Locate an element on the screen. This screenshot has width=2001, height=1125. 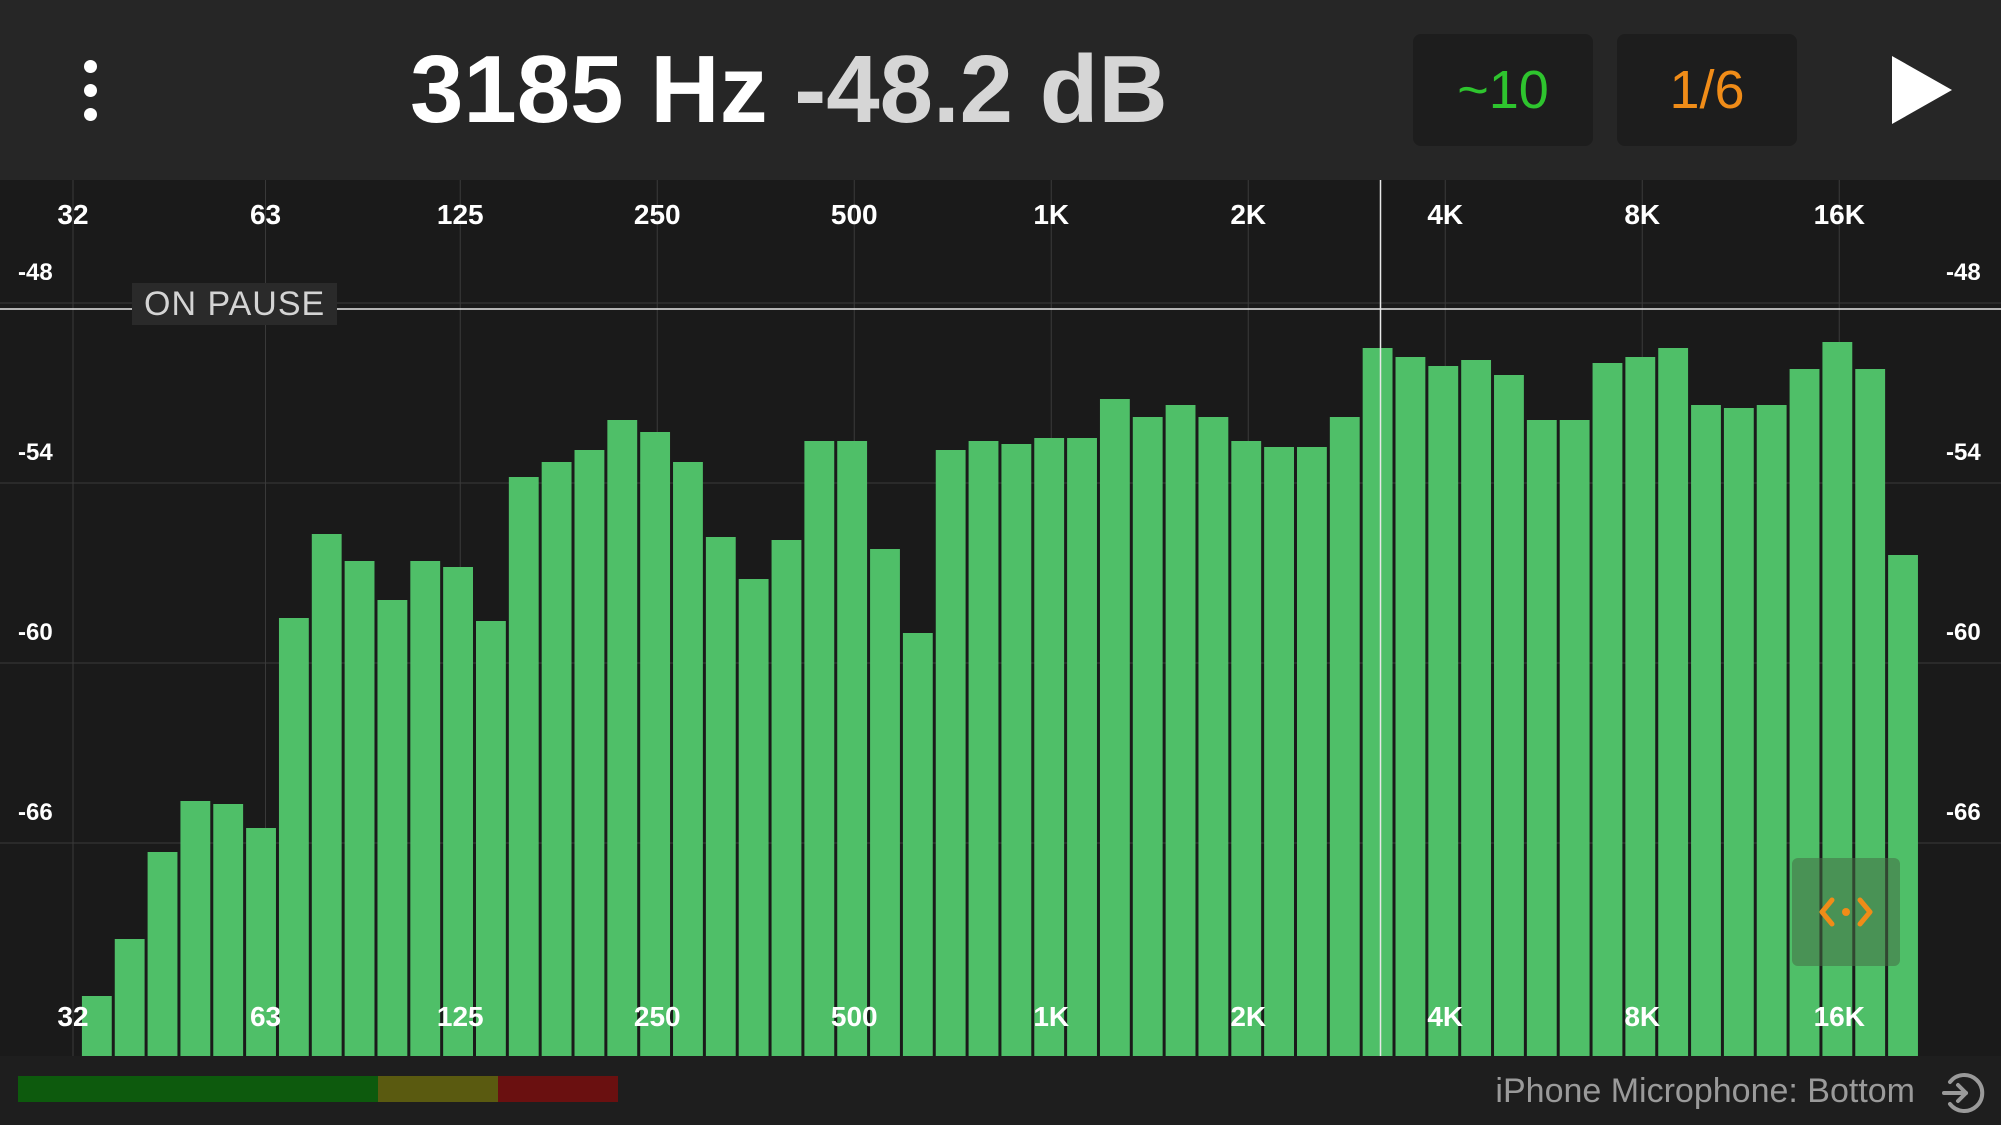
meter-segment-red is located at coordinates (558, 1089).